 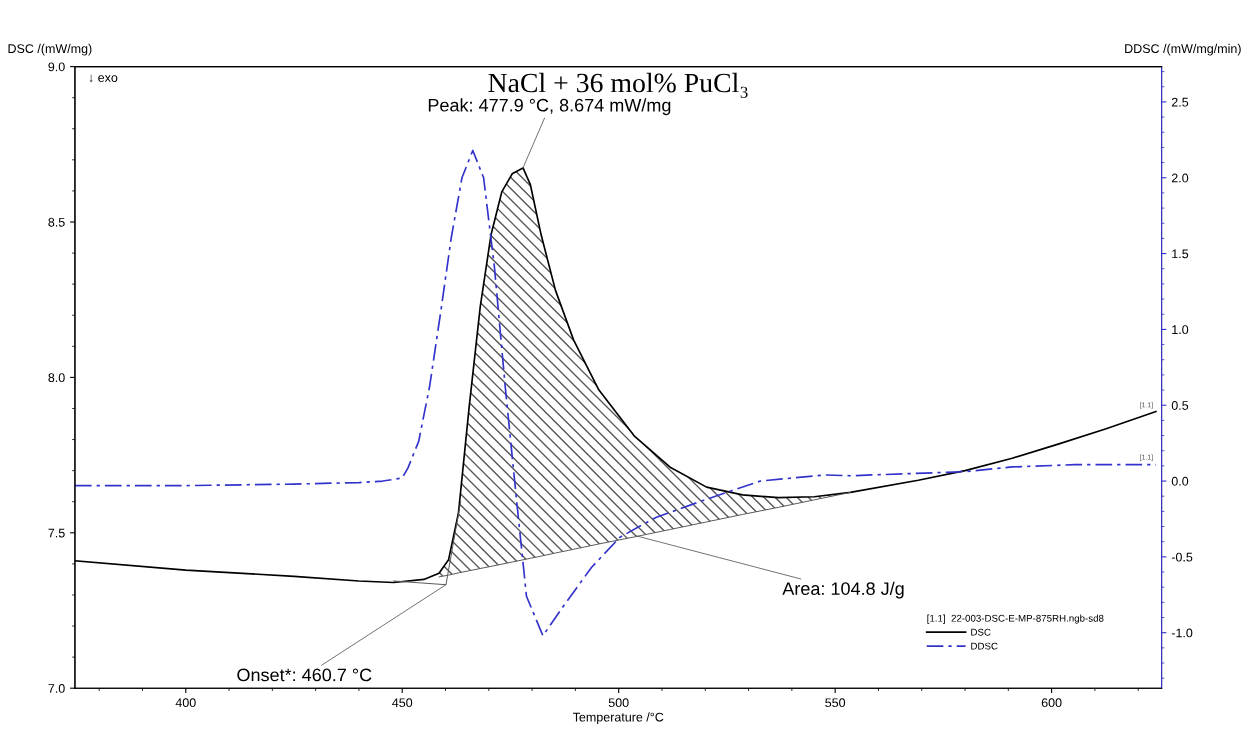 What do you see at coordinates (981, 632) in the screenshot?
I see `legend-label: DSC` at bounding box center [981, 632].